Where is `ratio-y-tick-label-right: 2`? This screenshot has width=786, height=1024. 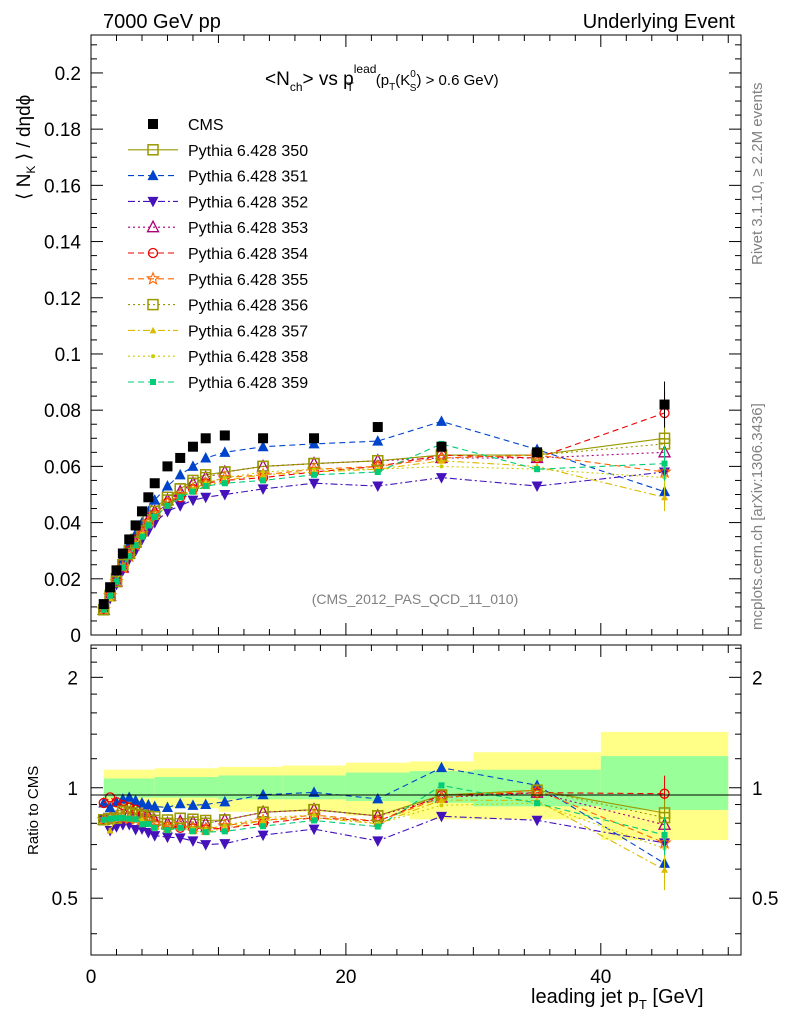
ratio-y-tick-label-right: 2 is located at coordinates (757, 678).